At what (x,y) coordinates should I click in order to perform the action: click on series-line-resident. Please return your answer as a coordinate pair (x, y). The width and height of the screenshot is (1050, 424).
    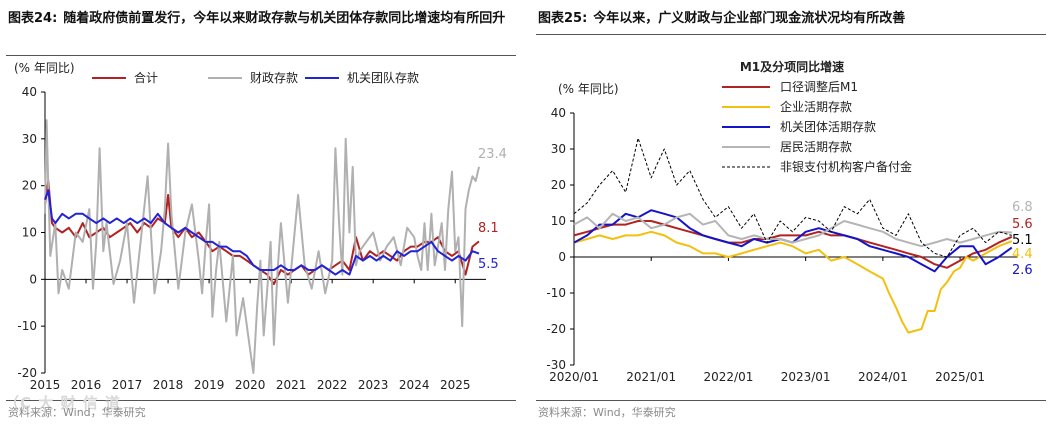
    Looking at the image, I should click on (792, 230).